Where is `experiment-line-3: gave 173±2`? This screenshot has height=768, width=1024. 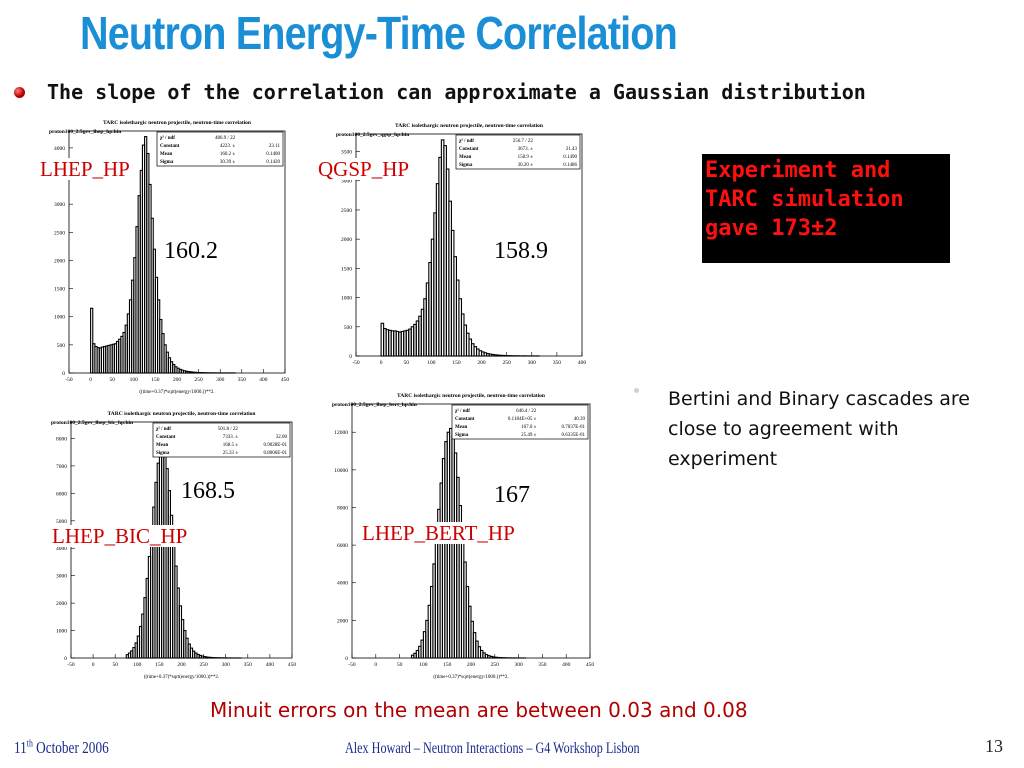
experiment-line-3: gave 173±2 is located at coordinates (771, 228).